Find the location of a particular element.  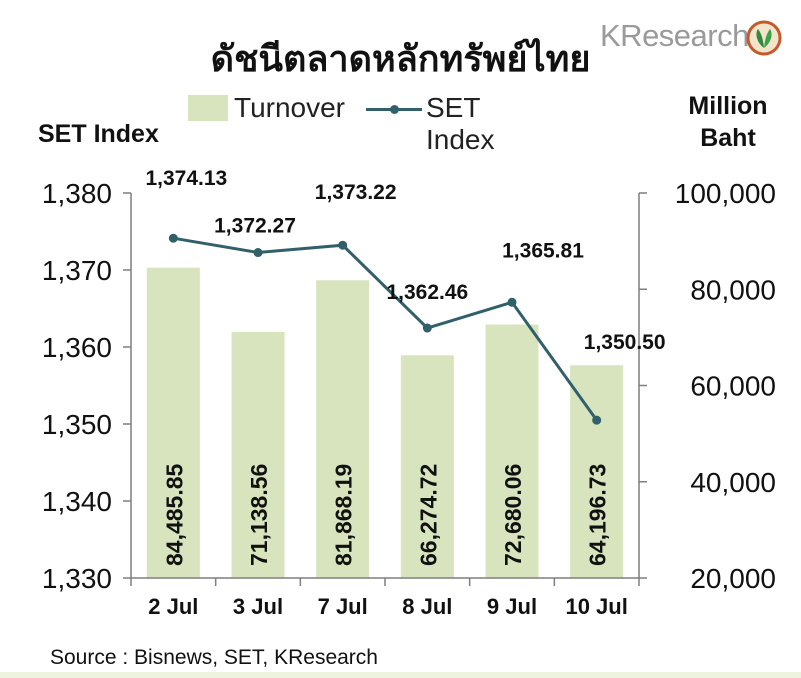

chart-title: ดัชนีตลาดหลักทรัพย์ไทย is located at coordinates (400, 59).